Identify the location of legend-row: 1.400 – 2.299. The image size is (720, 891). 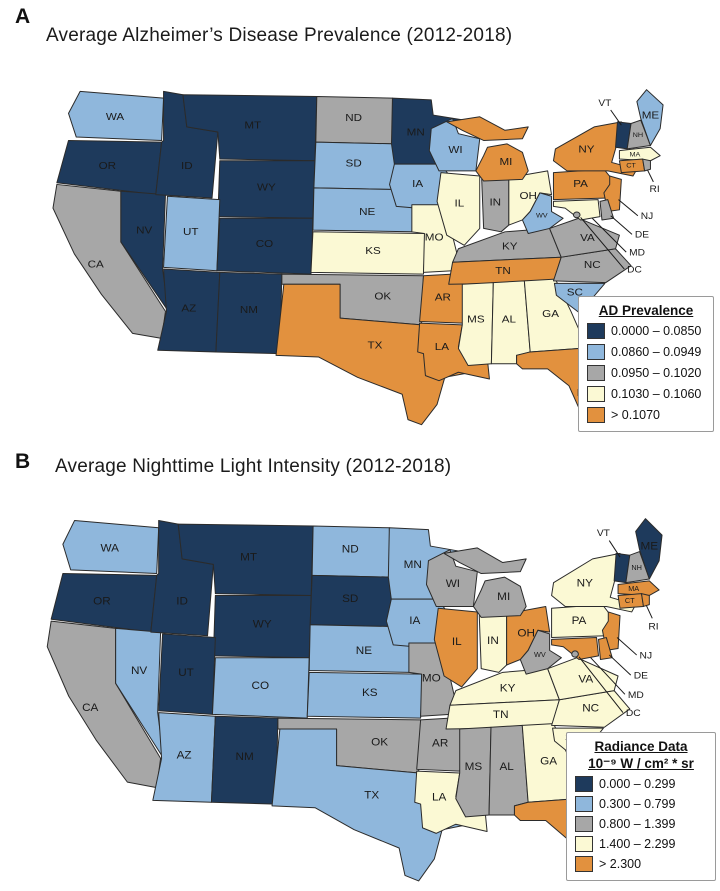
(641, 844).